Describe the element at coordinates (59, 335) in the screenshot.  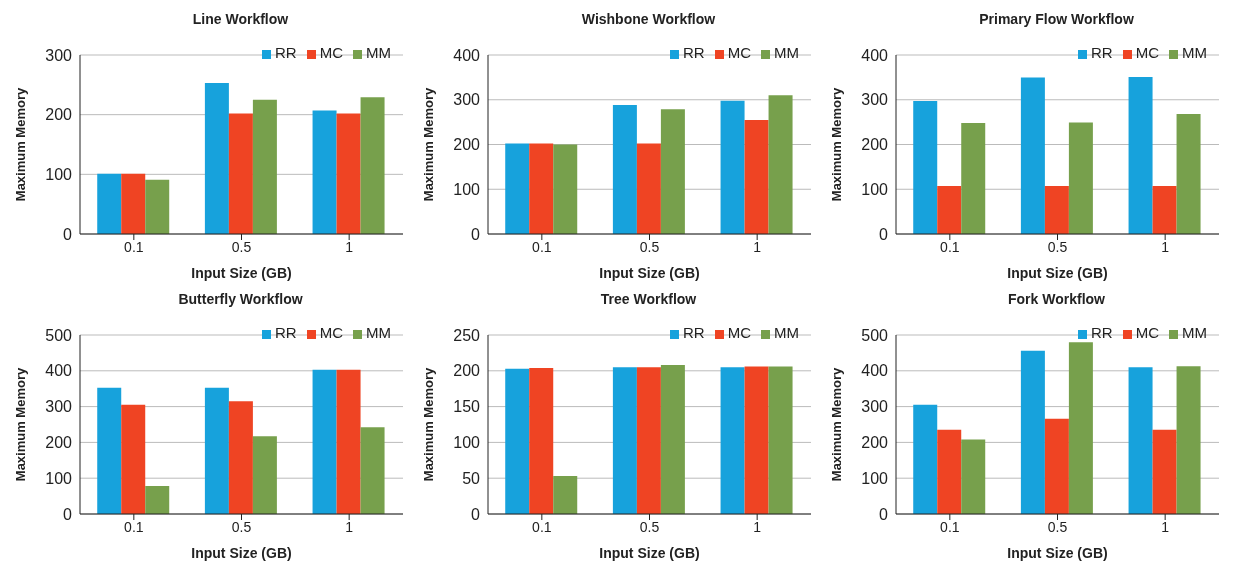
I see `y-tick-label: 500` at that location.